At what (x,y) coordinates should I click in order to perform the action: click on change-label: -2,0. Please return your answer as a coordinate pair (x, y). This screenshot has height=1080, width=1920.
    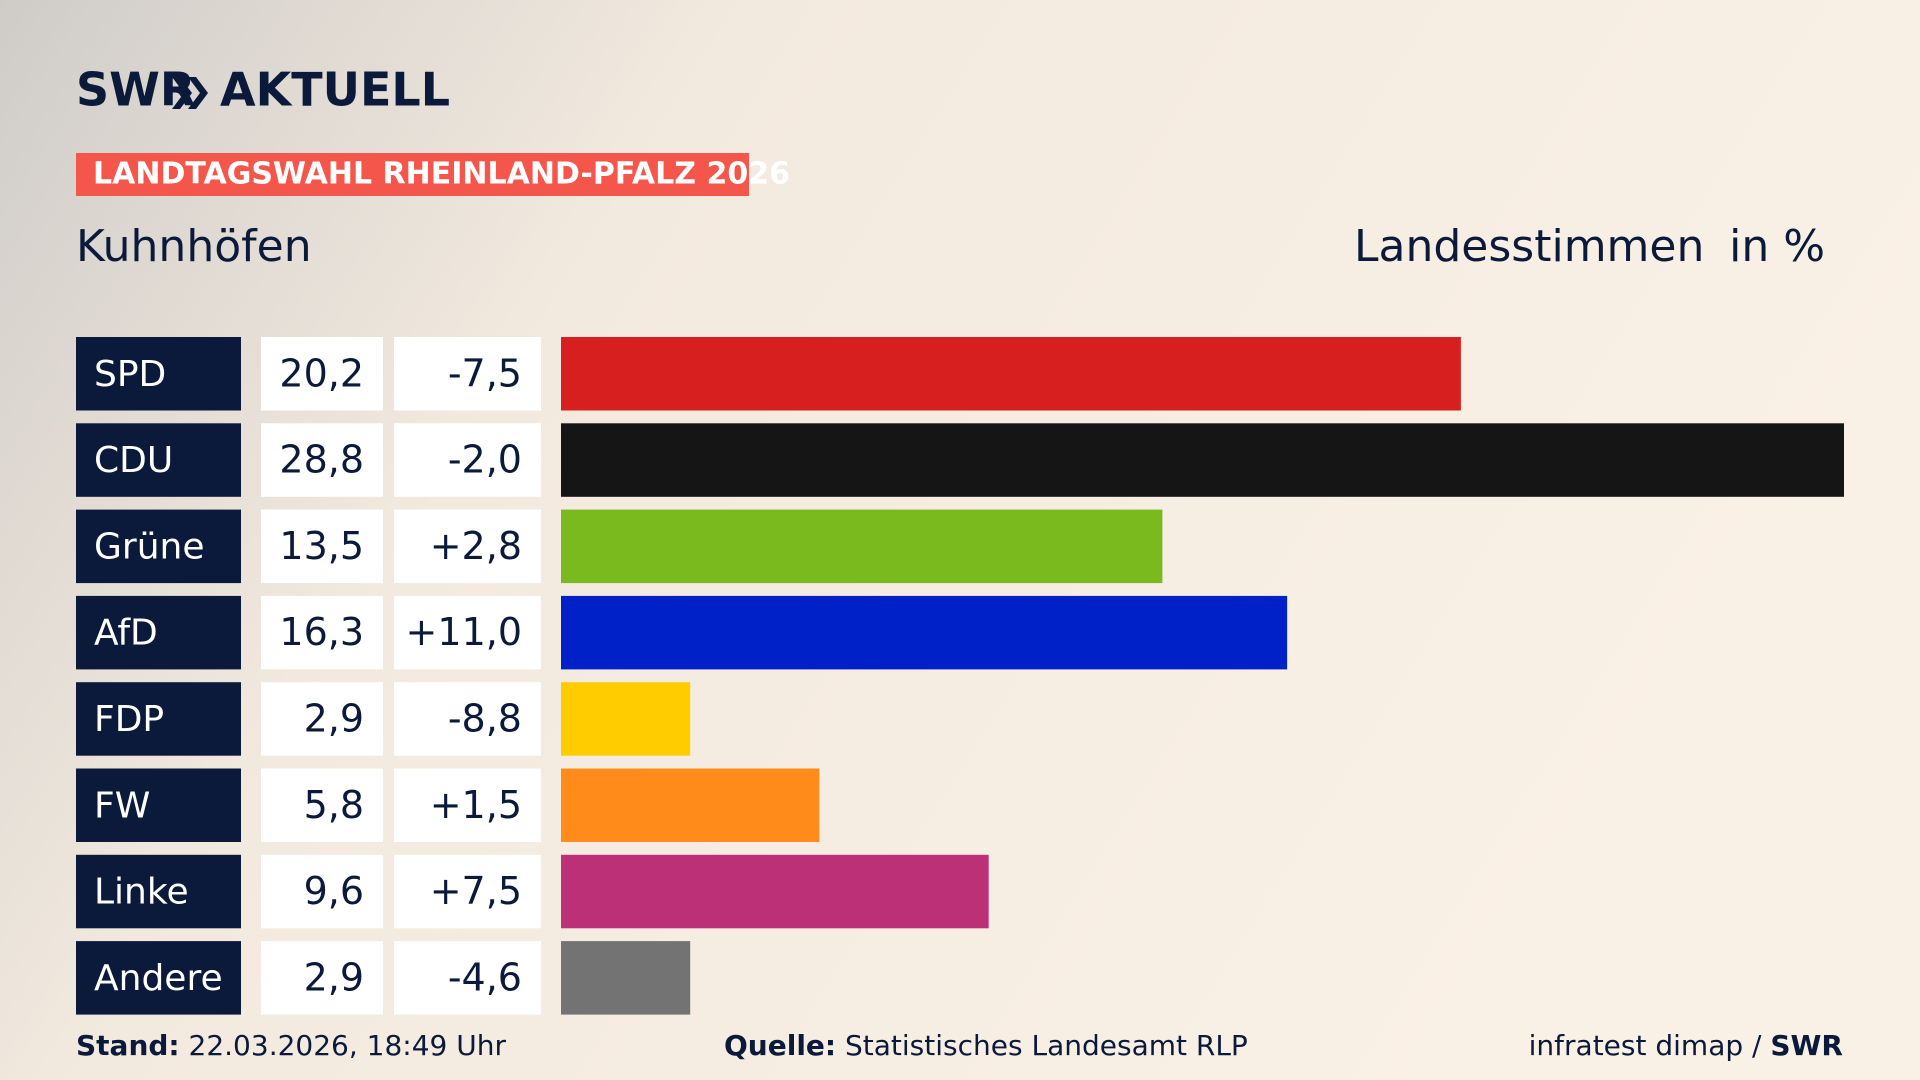
    Looking at the image, I should click on (485, 460).